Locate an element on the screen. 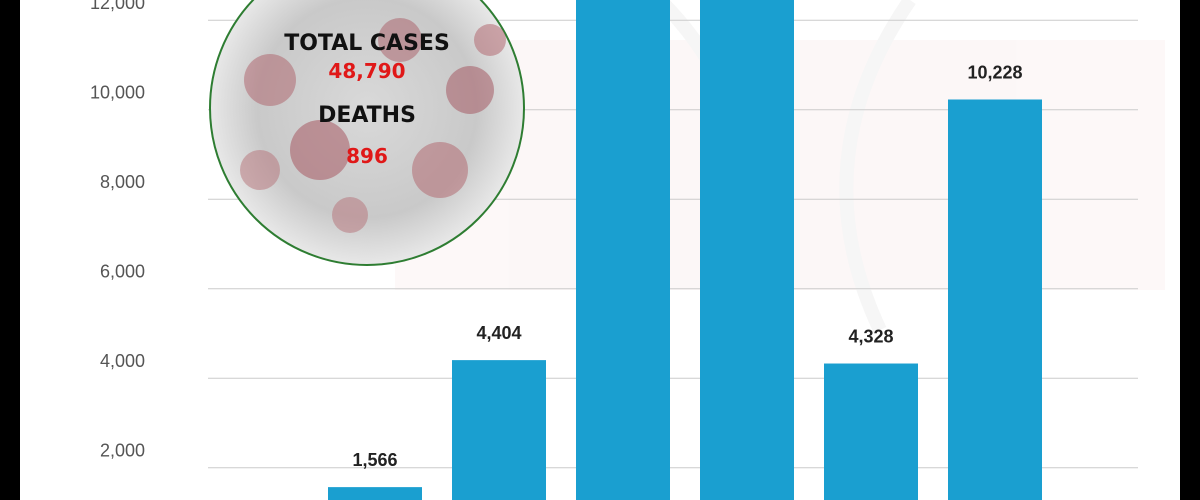  y-tick-label: 8,000 is located at coordinates (122, 182).